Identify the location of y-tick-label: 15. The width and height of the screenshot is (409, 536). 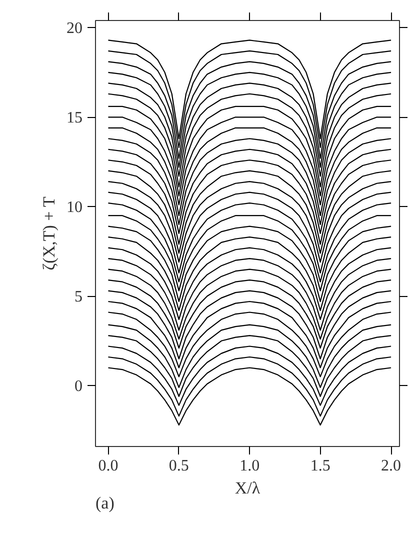
(74, 118).